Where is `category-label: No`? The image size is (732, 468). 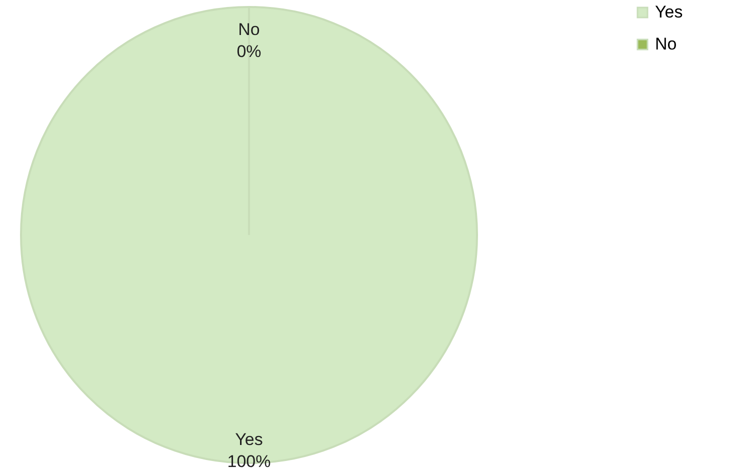
category-label: No is located at coordinates (249, 29).